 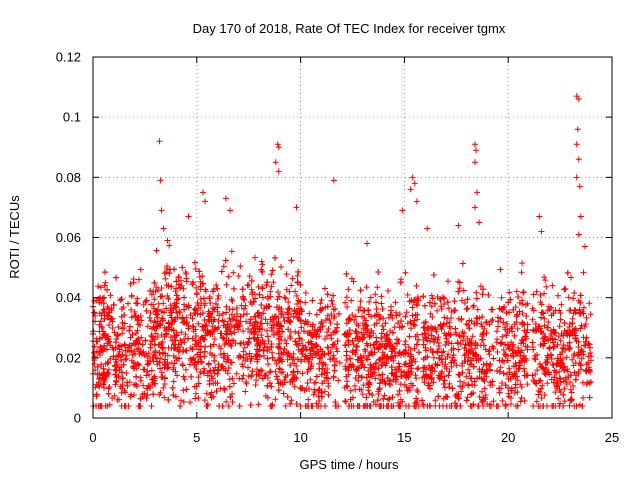 I want to click on y-tick-label: 0.02, so click(x=68, y=357).